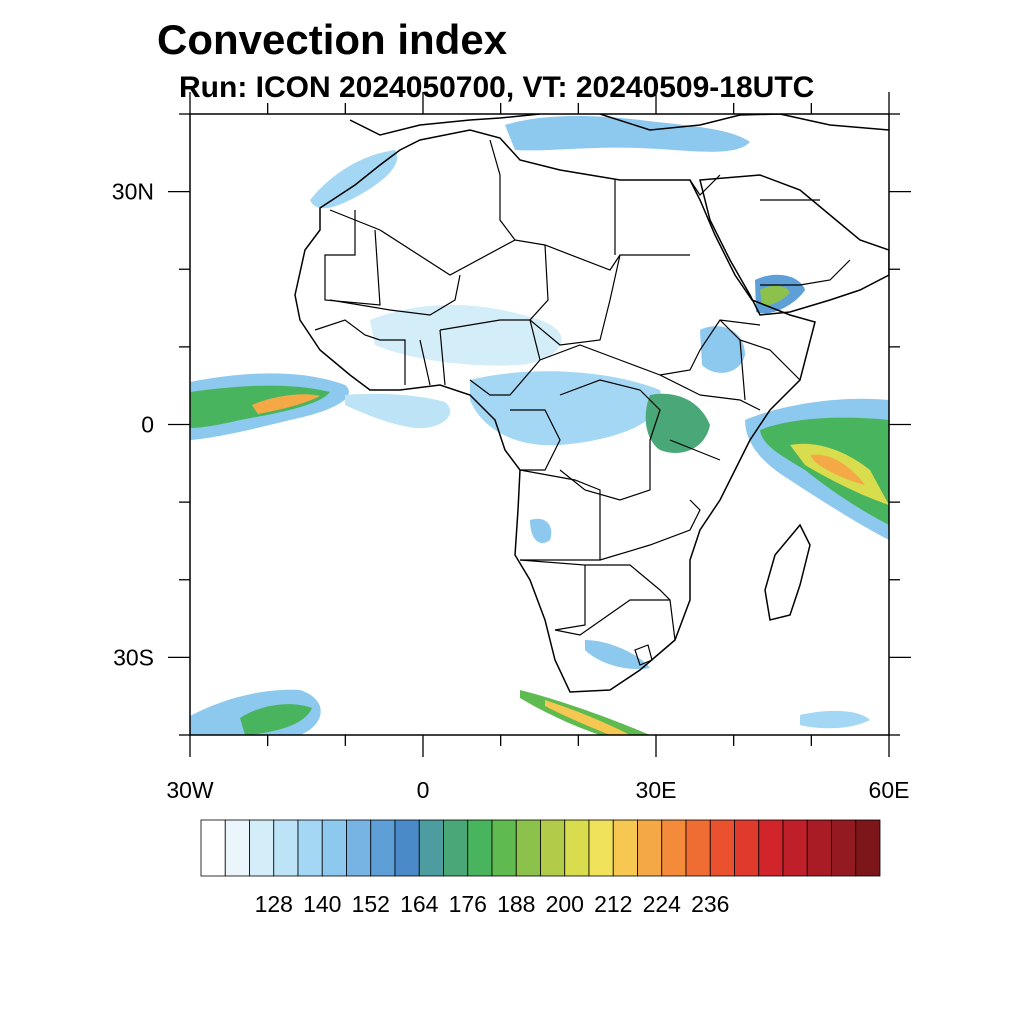 Image resolution: width=1024 pixels, height=1024 pixels. I want to click on border-congo-drc, so click(585, 440).